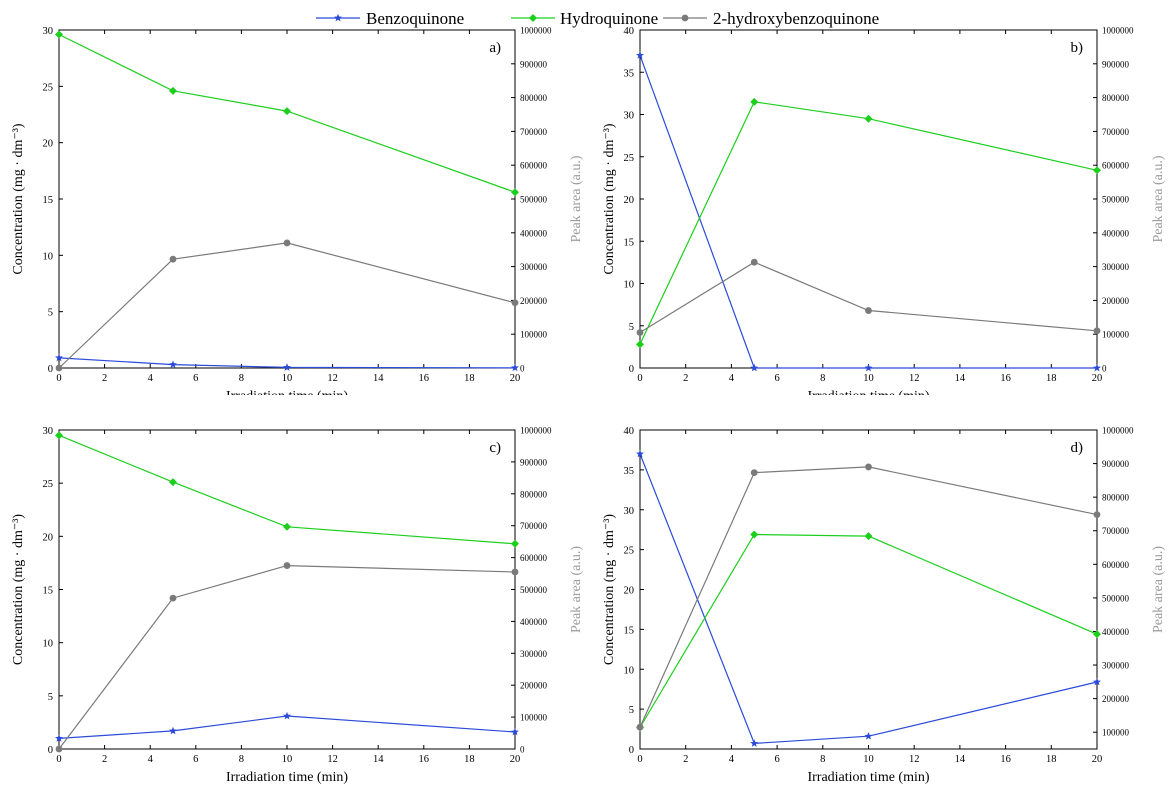  I want to click on panel-label: d), so click(1077, 448).